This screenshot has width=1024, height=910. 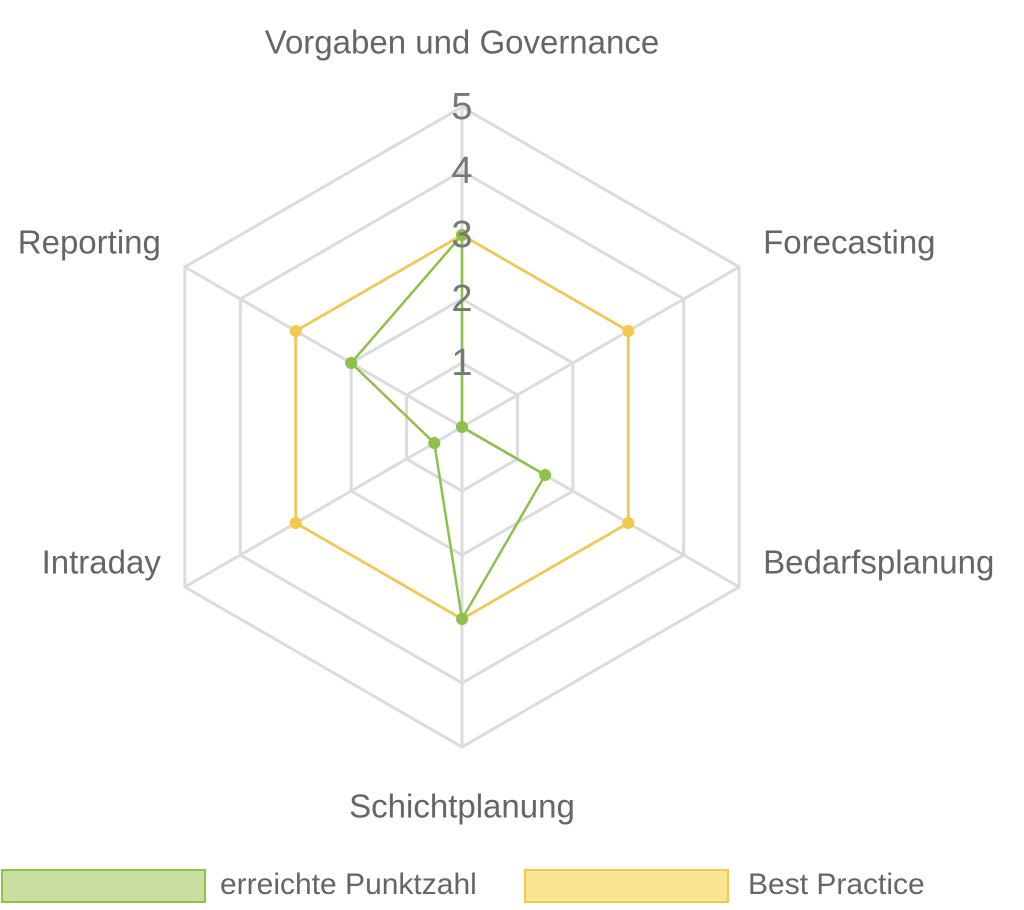 What do you see at coordinates (836, 884) in the screenshot?
I see `legend-label-1: Best Practice` at bounding box center [836, 884].